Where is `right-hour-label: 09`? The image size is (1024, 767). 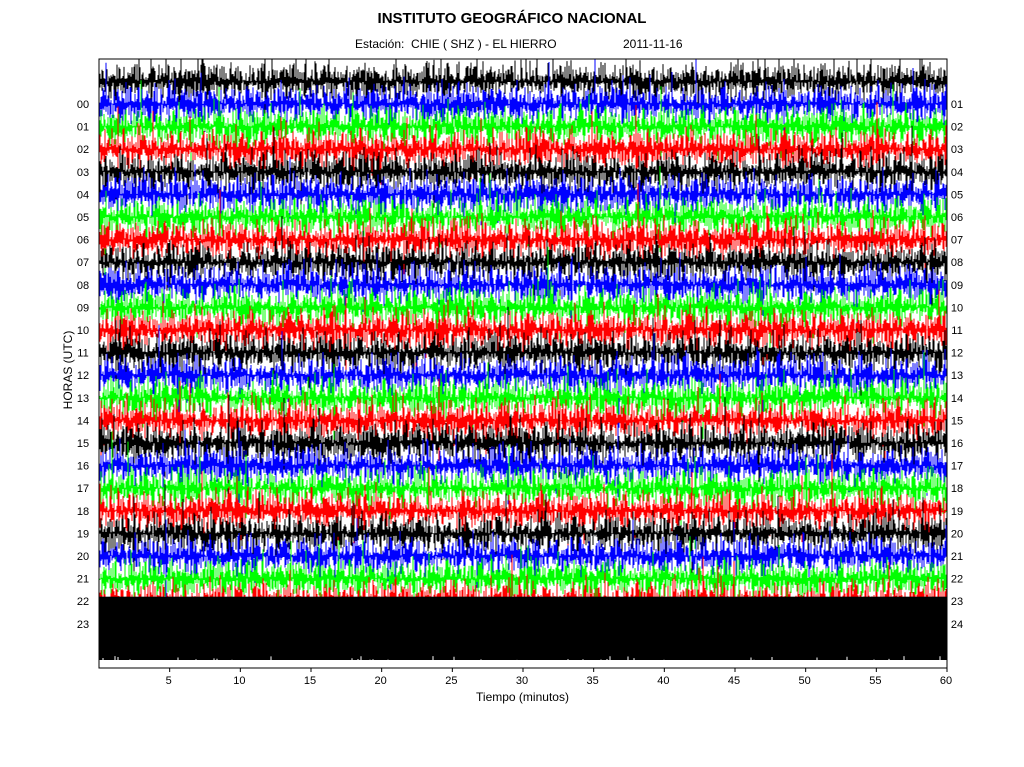
right-hour-label: 09 is located at coordinates (957, 286).